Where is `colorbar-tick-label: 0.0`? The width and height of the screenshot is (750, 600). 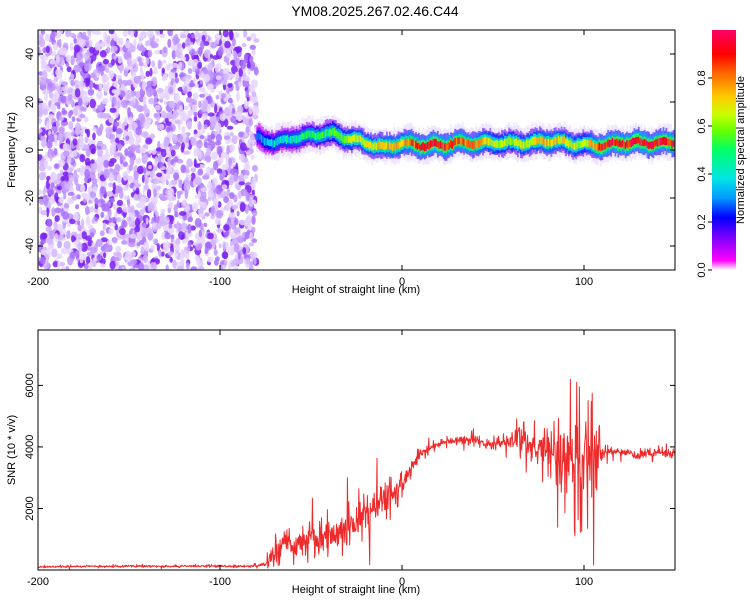
colorbar-tick-label: 0.0 is located at coordinates (702, 269).